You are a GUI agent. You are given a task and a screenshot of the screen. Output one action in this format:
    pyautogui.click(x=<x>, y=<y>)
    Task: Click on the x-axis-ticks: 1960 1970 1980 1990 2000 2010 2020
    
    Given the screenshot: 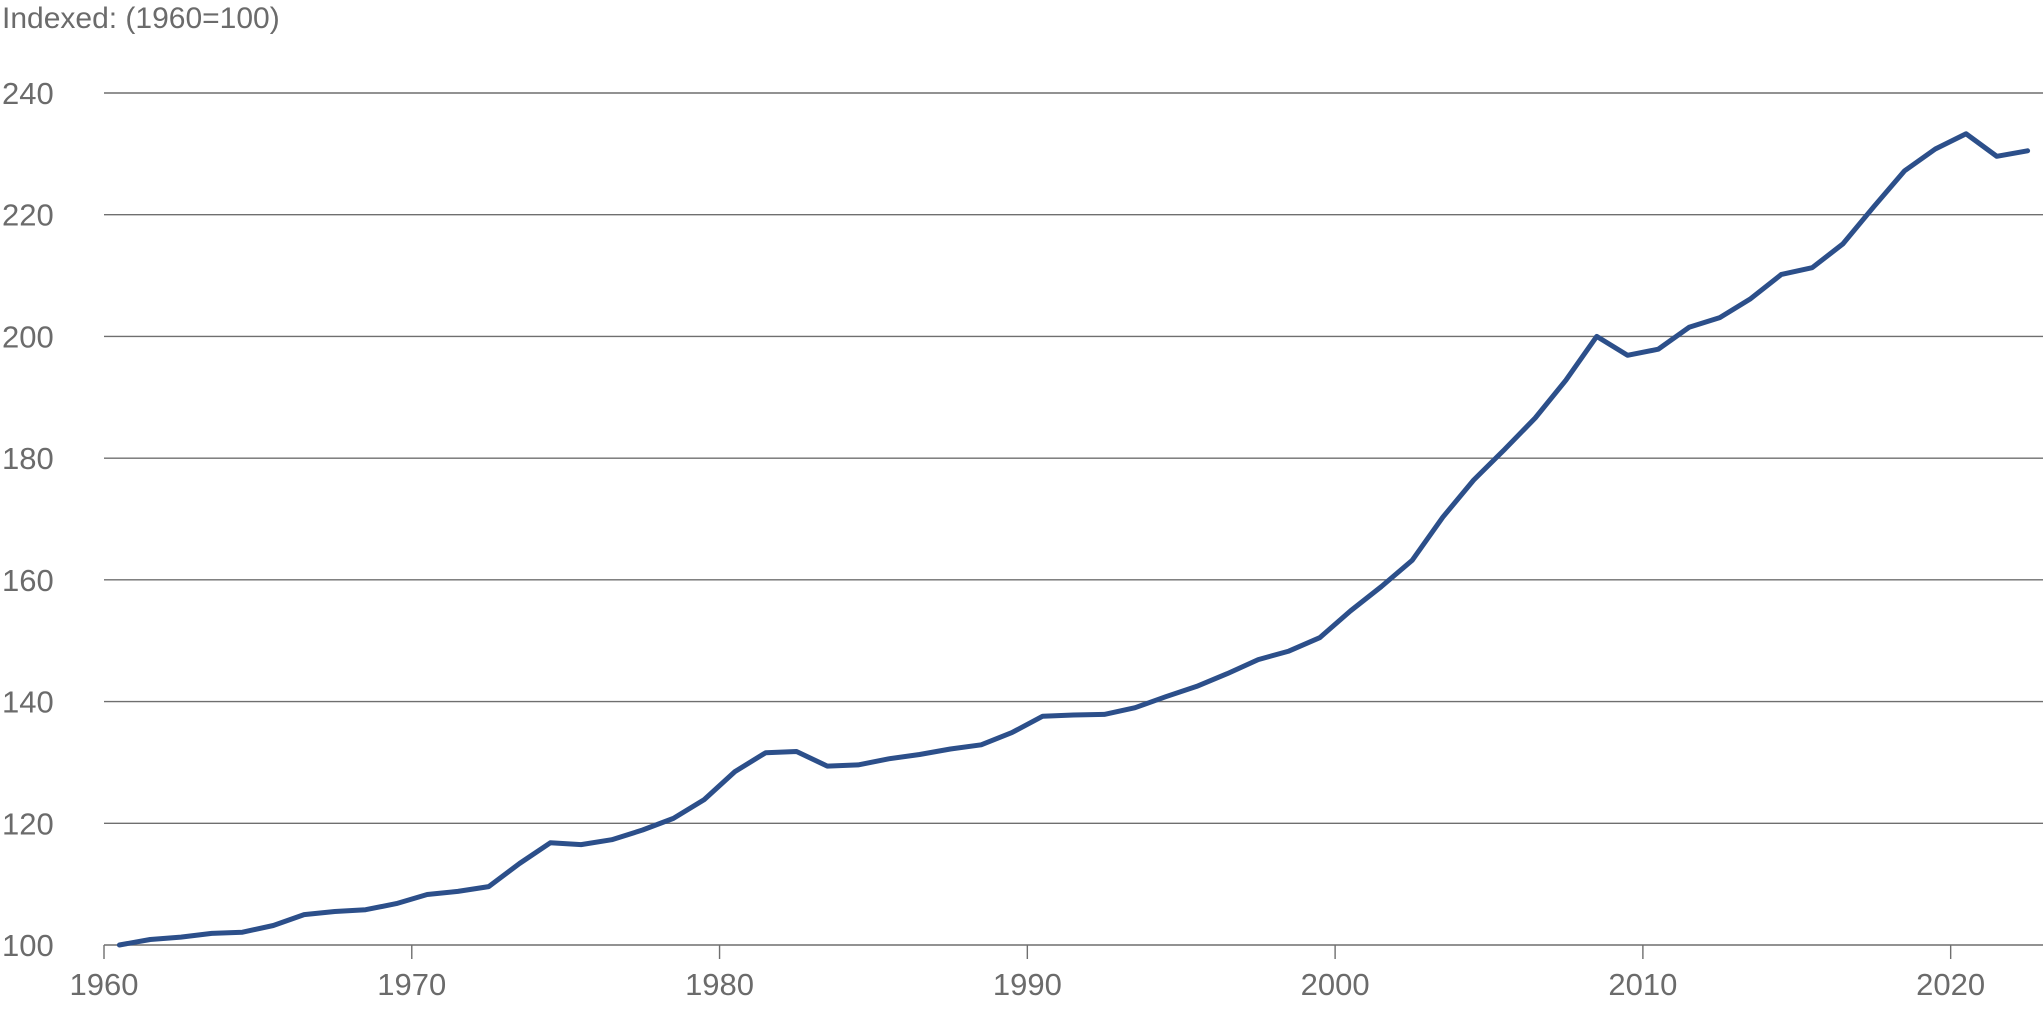 What is the action you would take?
    pyautogui.click(x=1027, y=973)
    